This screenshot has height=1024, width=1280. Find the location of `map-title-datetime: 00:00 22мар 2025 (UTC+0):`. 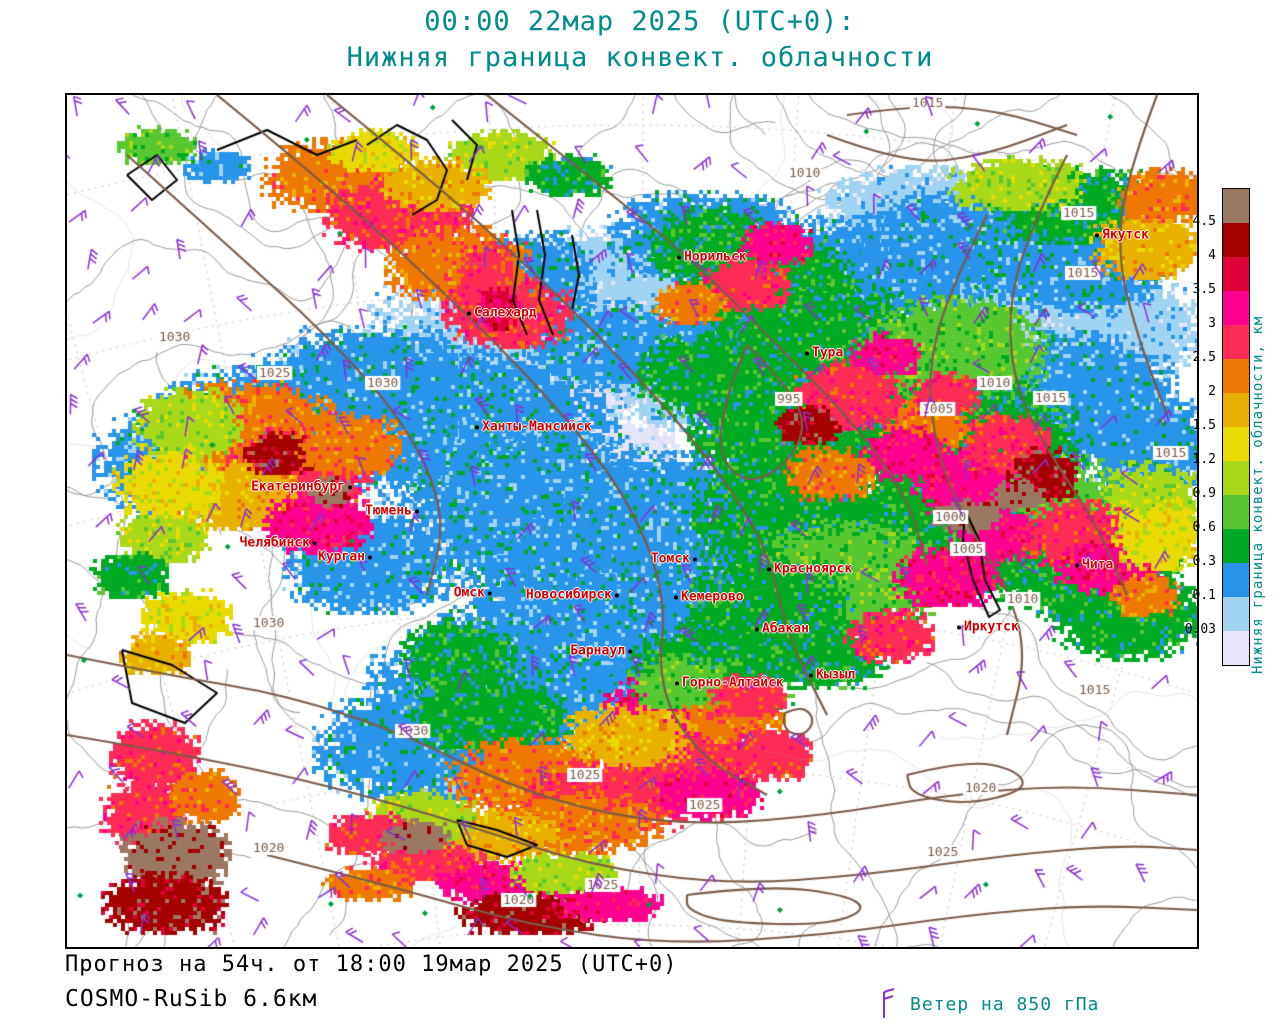

map-title-datetime: 00:00 22мар 2025 (UTC+0): is located at coordinates (640, 21).